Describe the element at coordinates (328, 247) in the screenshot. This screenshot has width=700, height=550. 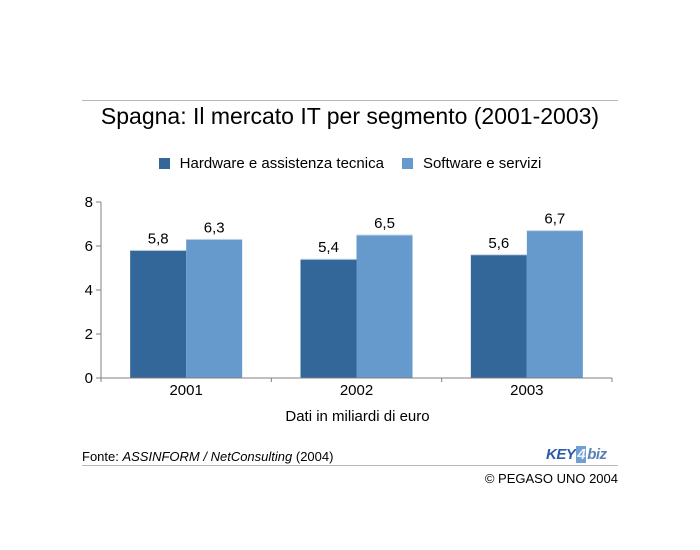
I see `bar-data-label: 5,4` at that location.